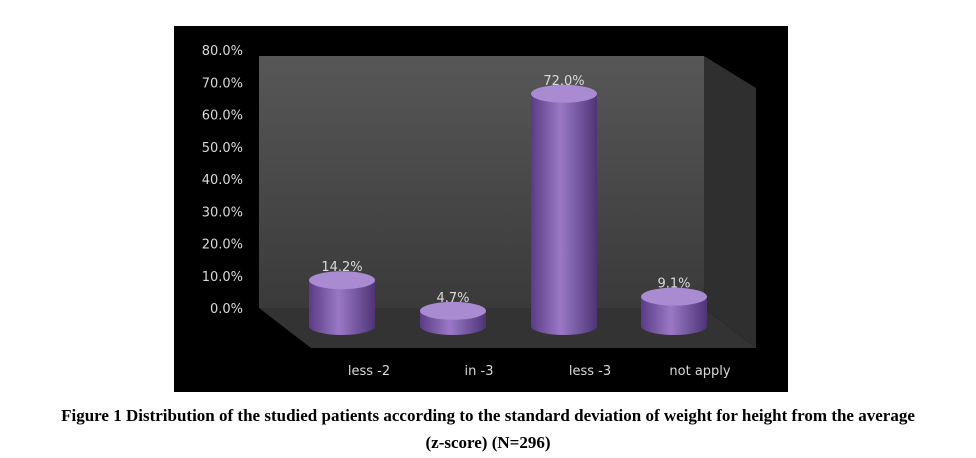  I want to click on data-label: 4.7%, so click(452, 298).